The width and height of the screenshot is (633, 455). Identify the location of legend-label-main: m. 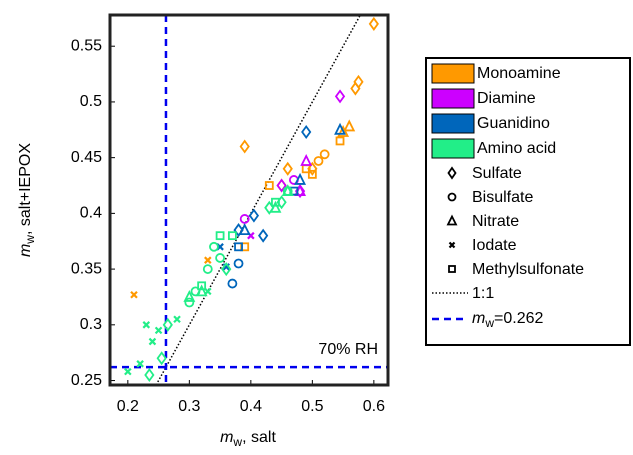
(478, 318).